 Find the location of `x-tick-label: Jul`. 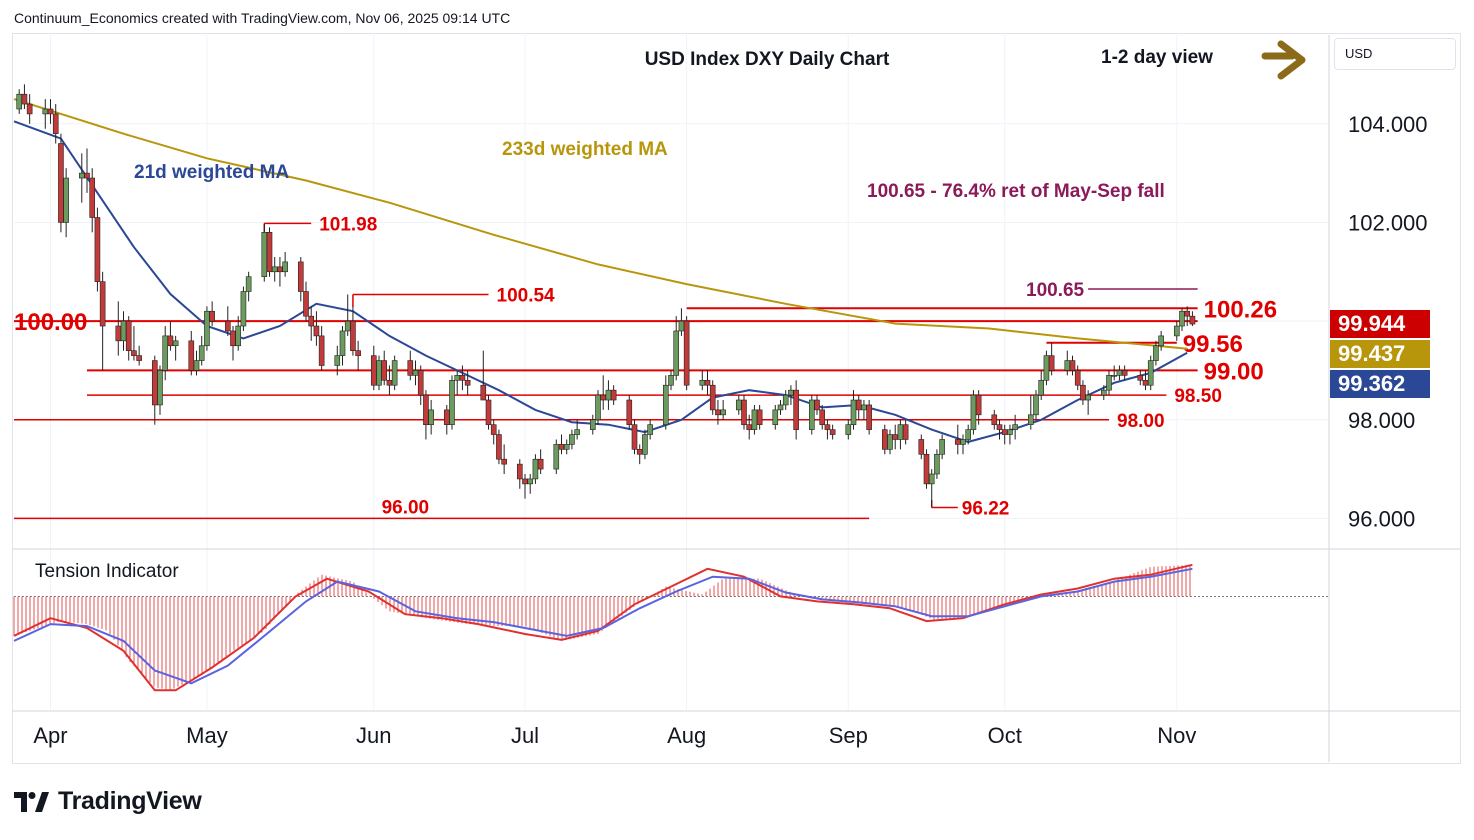

x-tick-label: Jul is located at coordinates (525, 735).